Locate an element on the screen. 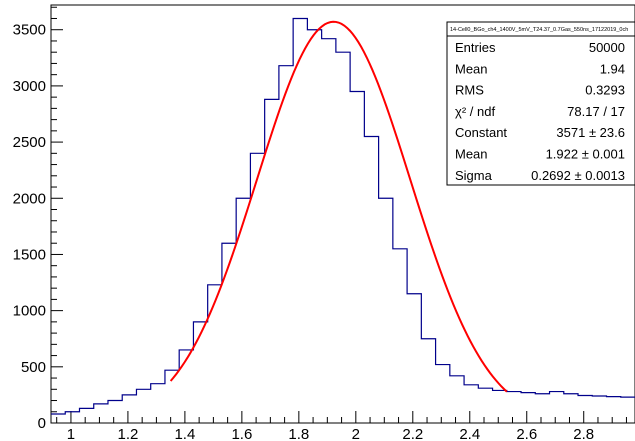  x-tick-label: 1 is located at coordinates (71, 433).